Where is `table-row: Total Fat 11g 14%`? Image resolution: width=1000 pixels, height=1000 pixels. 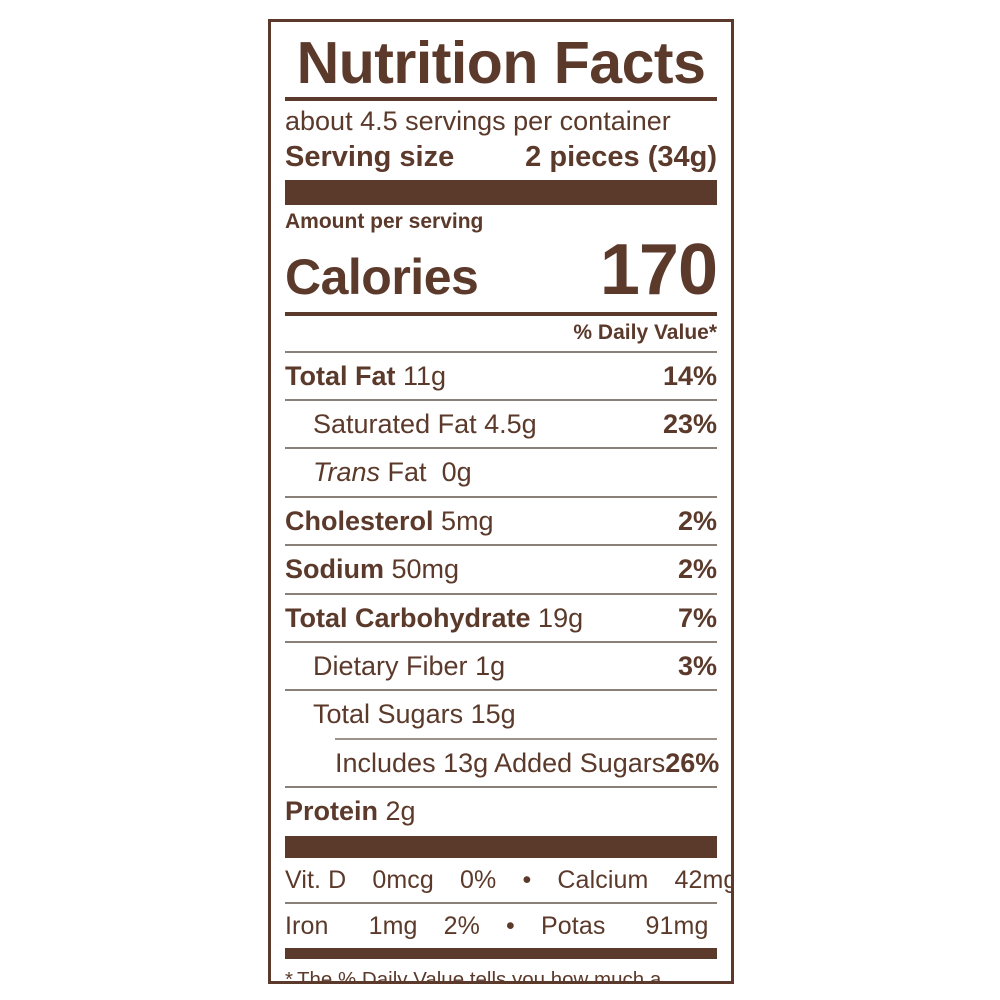 table-row: Total Fat 11g 14% is located at coordinates (501, 376).